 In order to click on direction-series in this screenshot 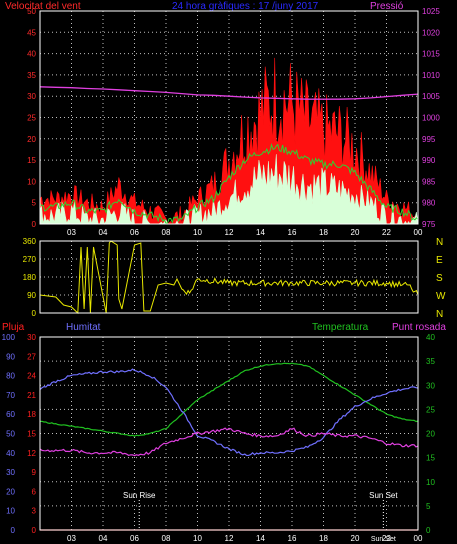, I will do `click(229, 277)`.